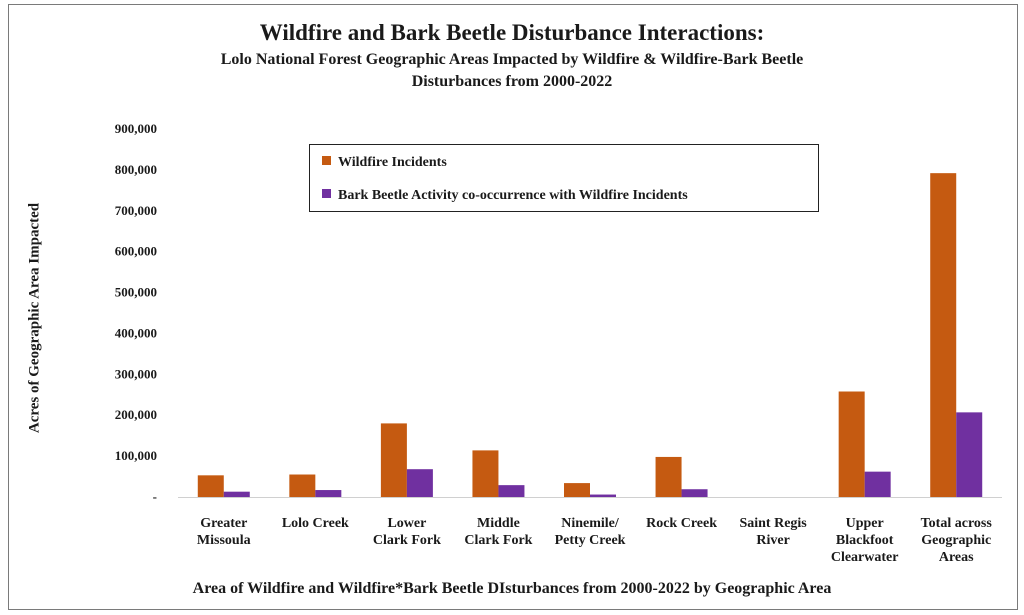 The width and height of the screenshot is (1024, 615). Describe the element at coordinates (315, 523) in the screenshot. I see `x-category-label: Lolo Creek` at that location.